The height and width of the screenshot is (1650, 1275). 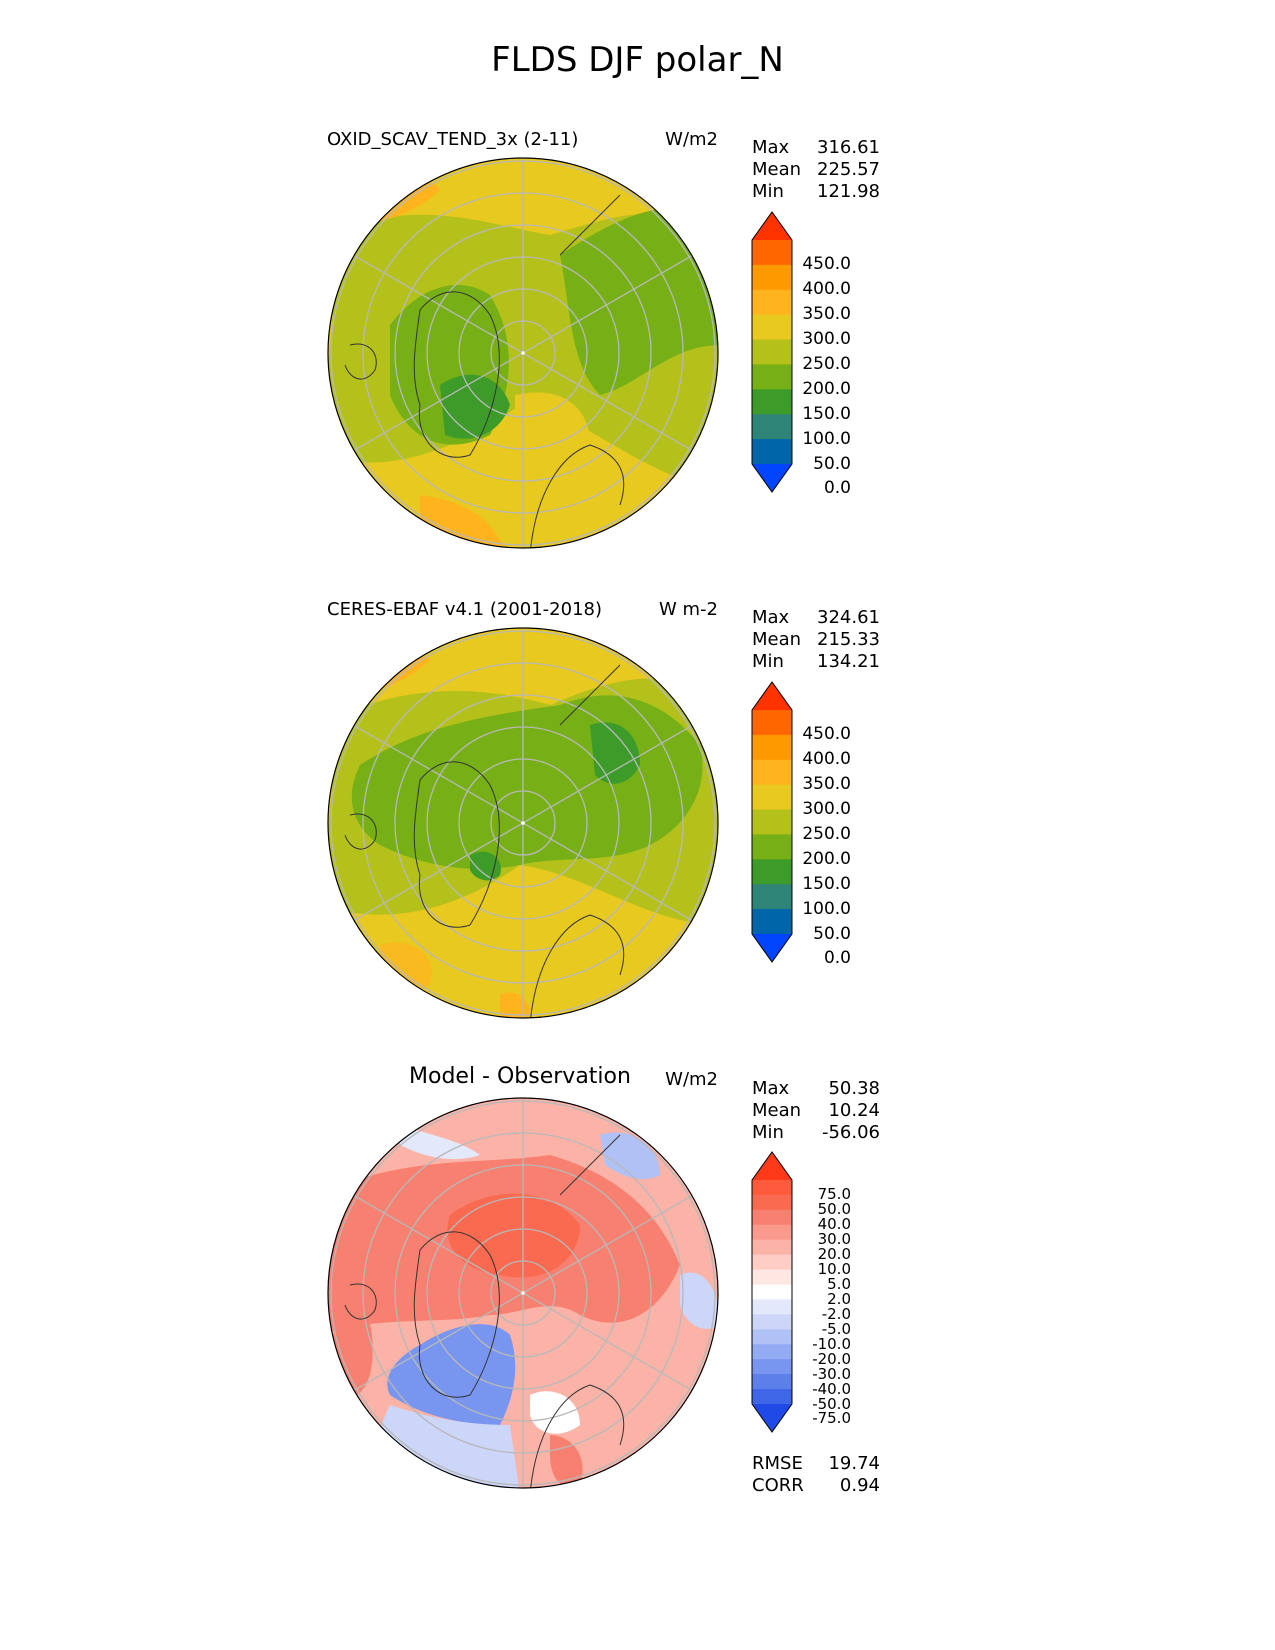 I want to click on polar-map-obs, so click(x=523, y=823).